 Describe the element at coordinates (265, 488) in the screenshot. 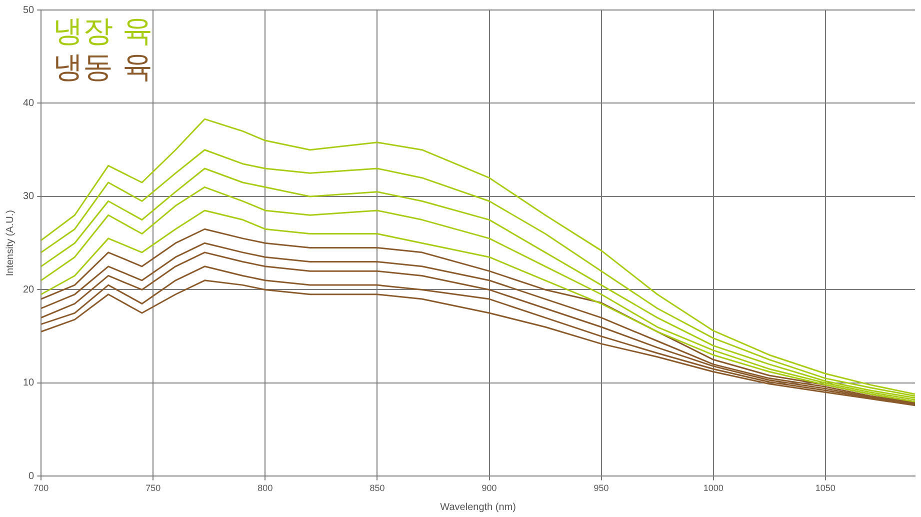

I see `x-tick-label: 800` at that location.